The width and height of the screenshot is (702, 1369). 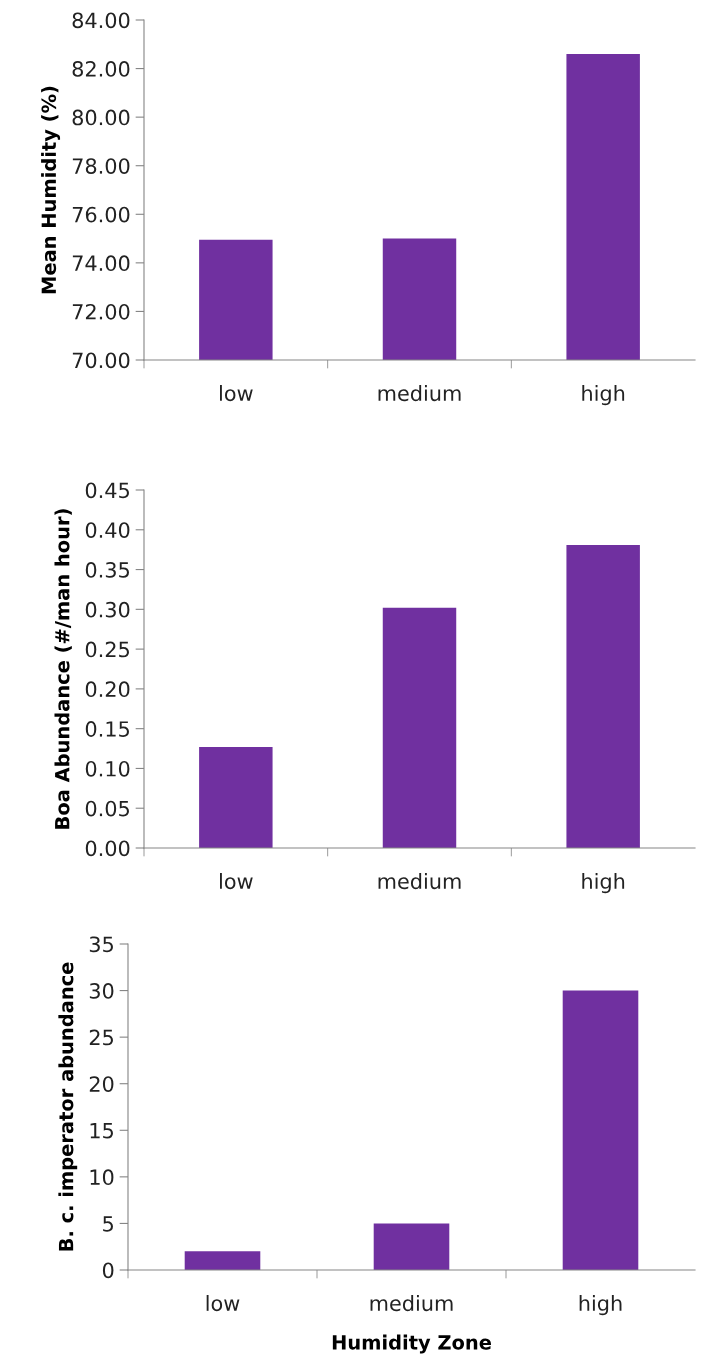 I want to click on y-tick-label: 0.35, so click(x=107, y=570).